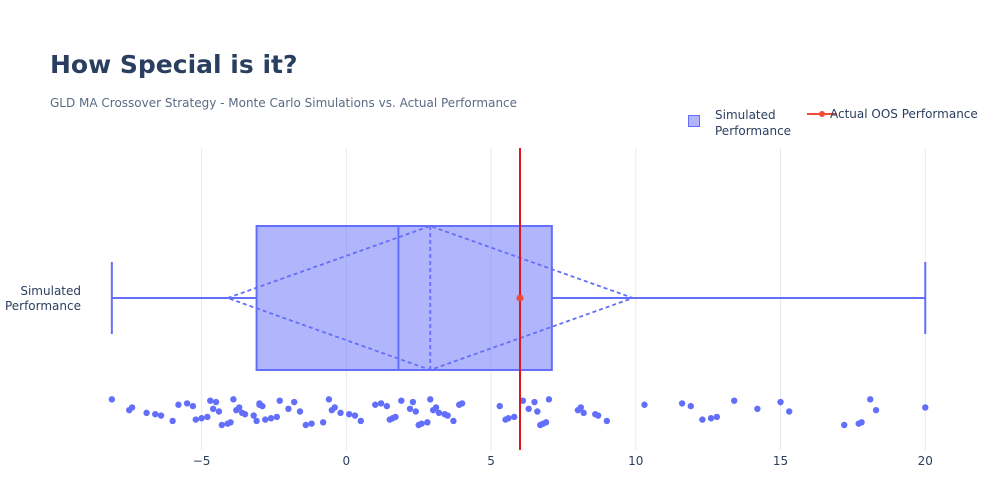 The image size is (1000, 500). Describe the element at coordinates (520, 298) in the screenshot. I see `actual-oos-marker` at that location.